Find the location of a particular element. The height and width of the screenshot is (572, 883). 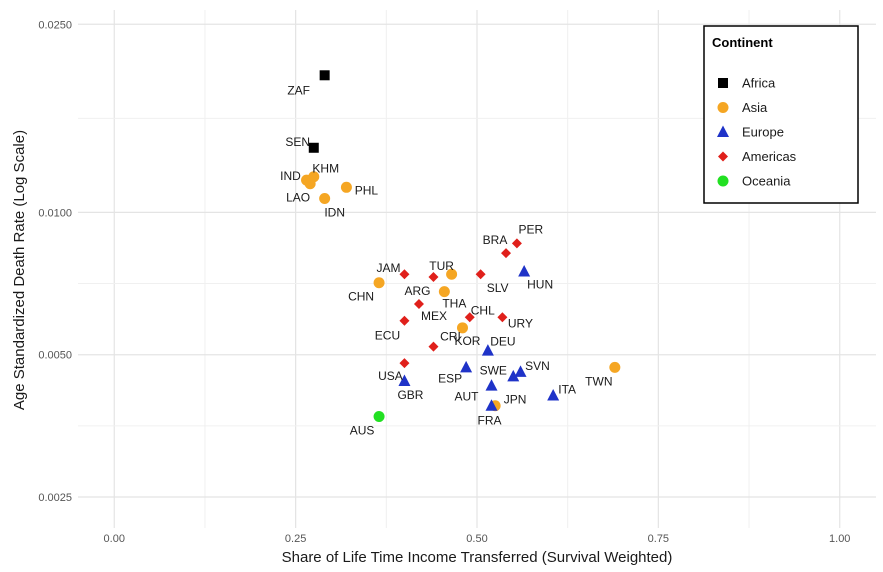

point-label-idn: IDN is located at coordinates (334, 213).